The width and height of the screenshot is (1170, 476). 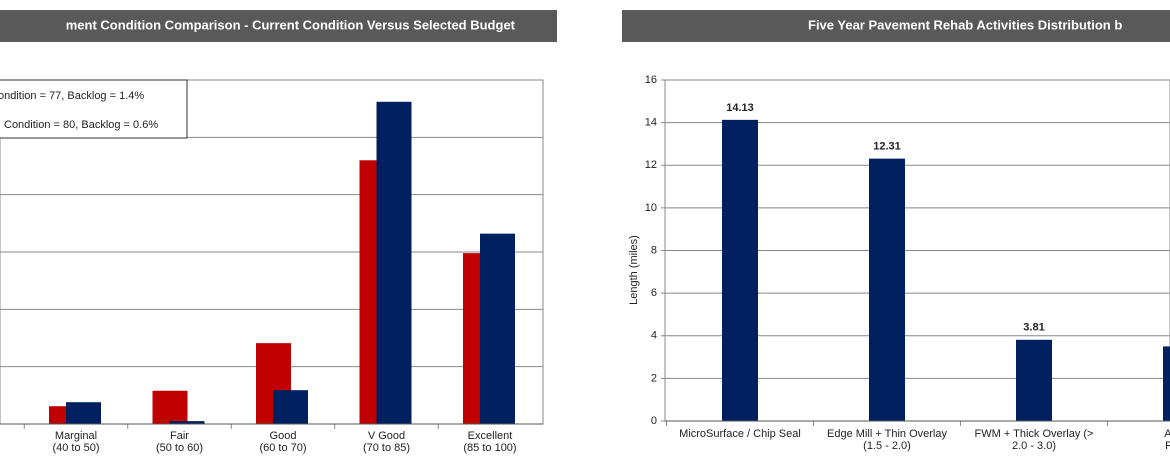 I want to click on y-tick-label: 2, so click(x=654, y=378).